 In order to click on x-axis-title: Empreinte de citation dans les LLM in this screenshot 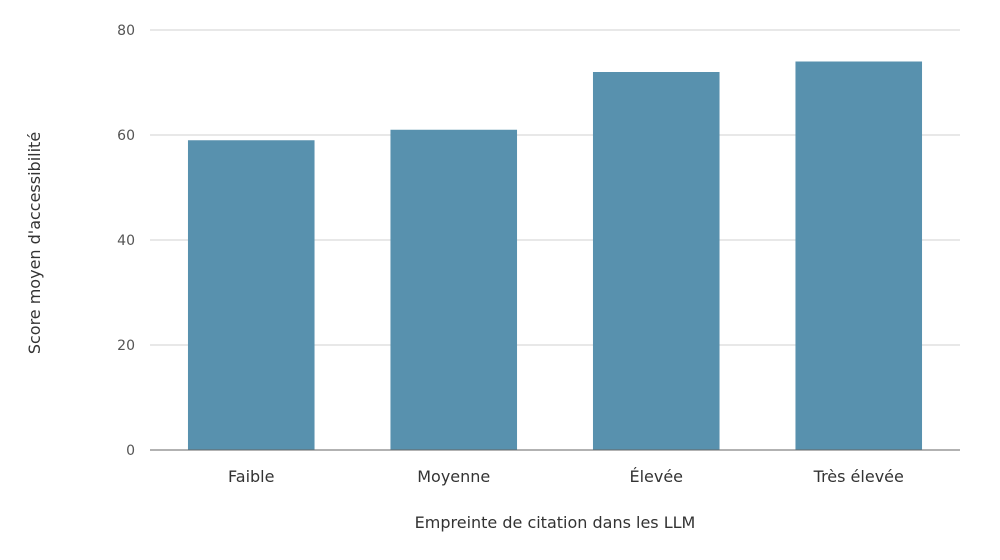, I will do `click(555, 522)`.